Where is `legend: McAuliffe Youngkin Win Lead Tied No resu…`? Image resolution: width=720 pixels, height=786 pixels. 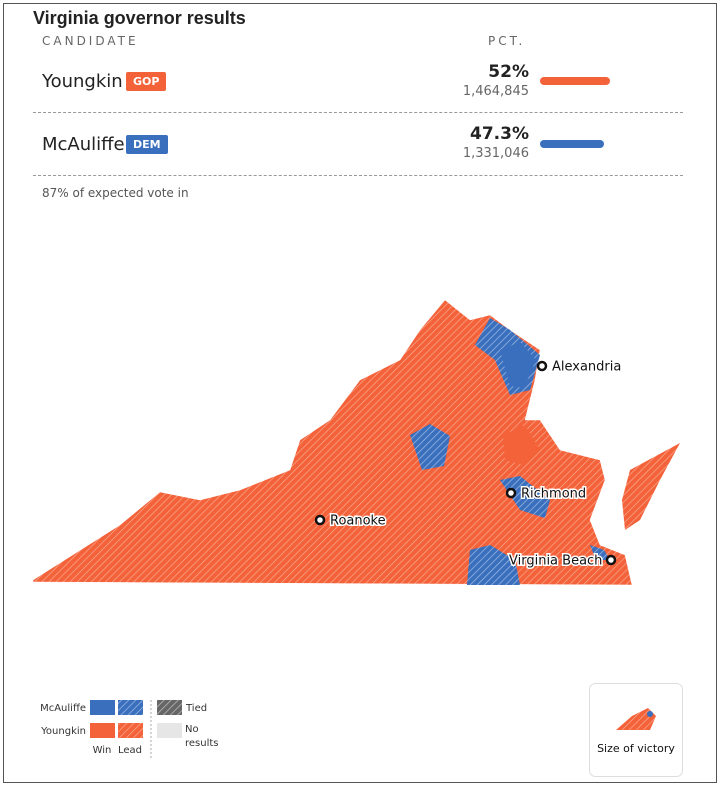 legend: McAuliffe Youngkin Win Lead Tied No resu… is located at coordinates (129, 730).